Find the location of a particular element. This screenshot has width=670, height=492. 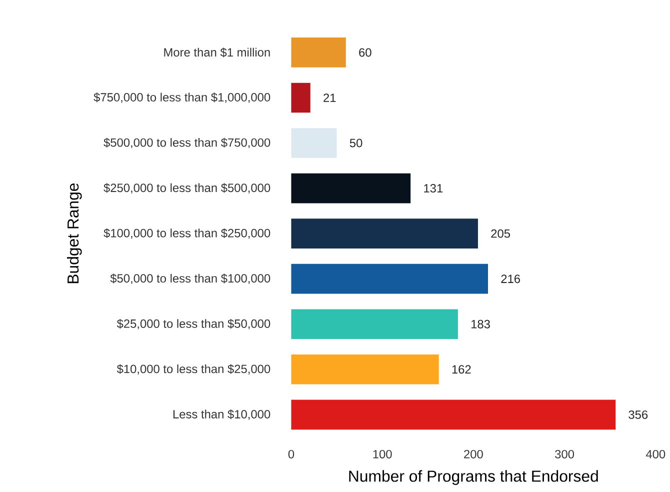

y-tick-label: $500,000 to less than $750,000 is located at coordinates (187, 143).